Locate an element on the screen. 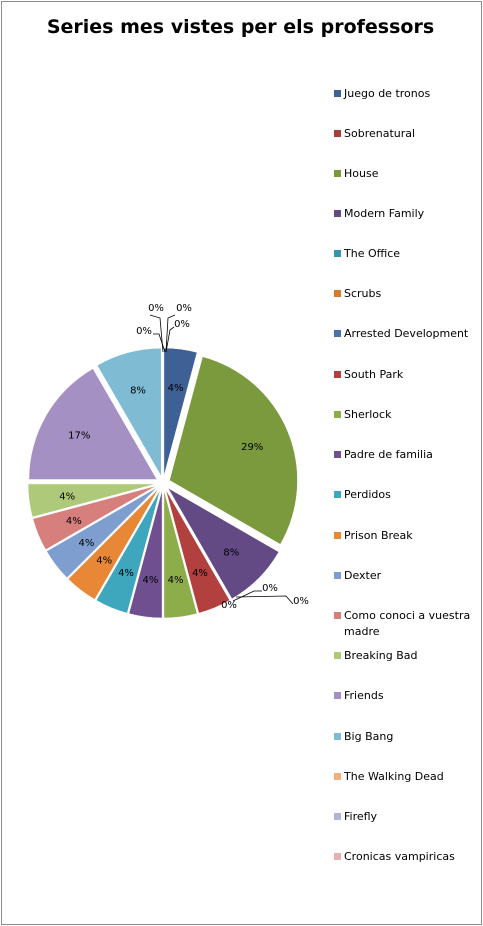  legend-item-sherlock: Sherlock is located at coordinates (407, 415).